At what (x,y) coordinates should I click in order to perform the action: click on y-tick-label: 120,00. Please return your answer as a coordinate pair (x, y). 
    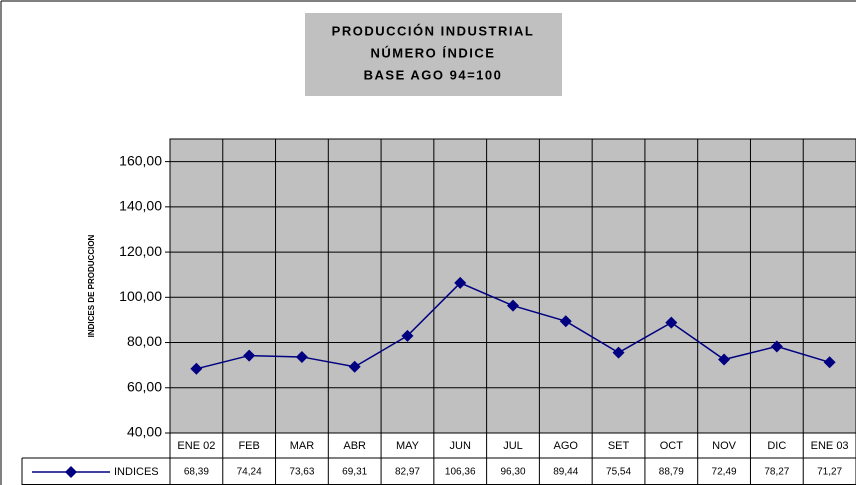
    Looking at the image, I should click on (140, 251).